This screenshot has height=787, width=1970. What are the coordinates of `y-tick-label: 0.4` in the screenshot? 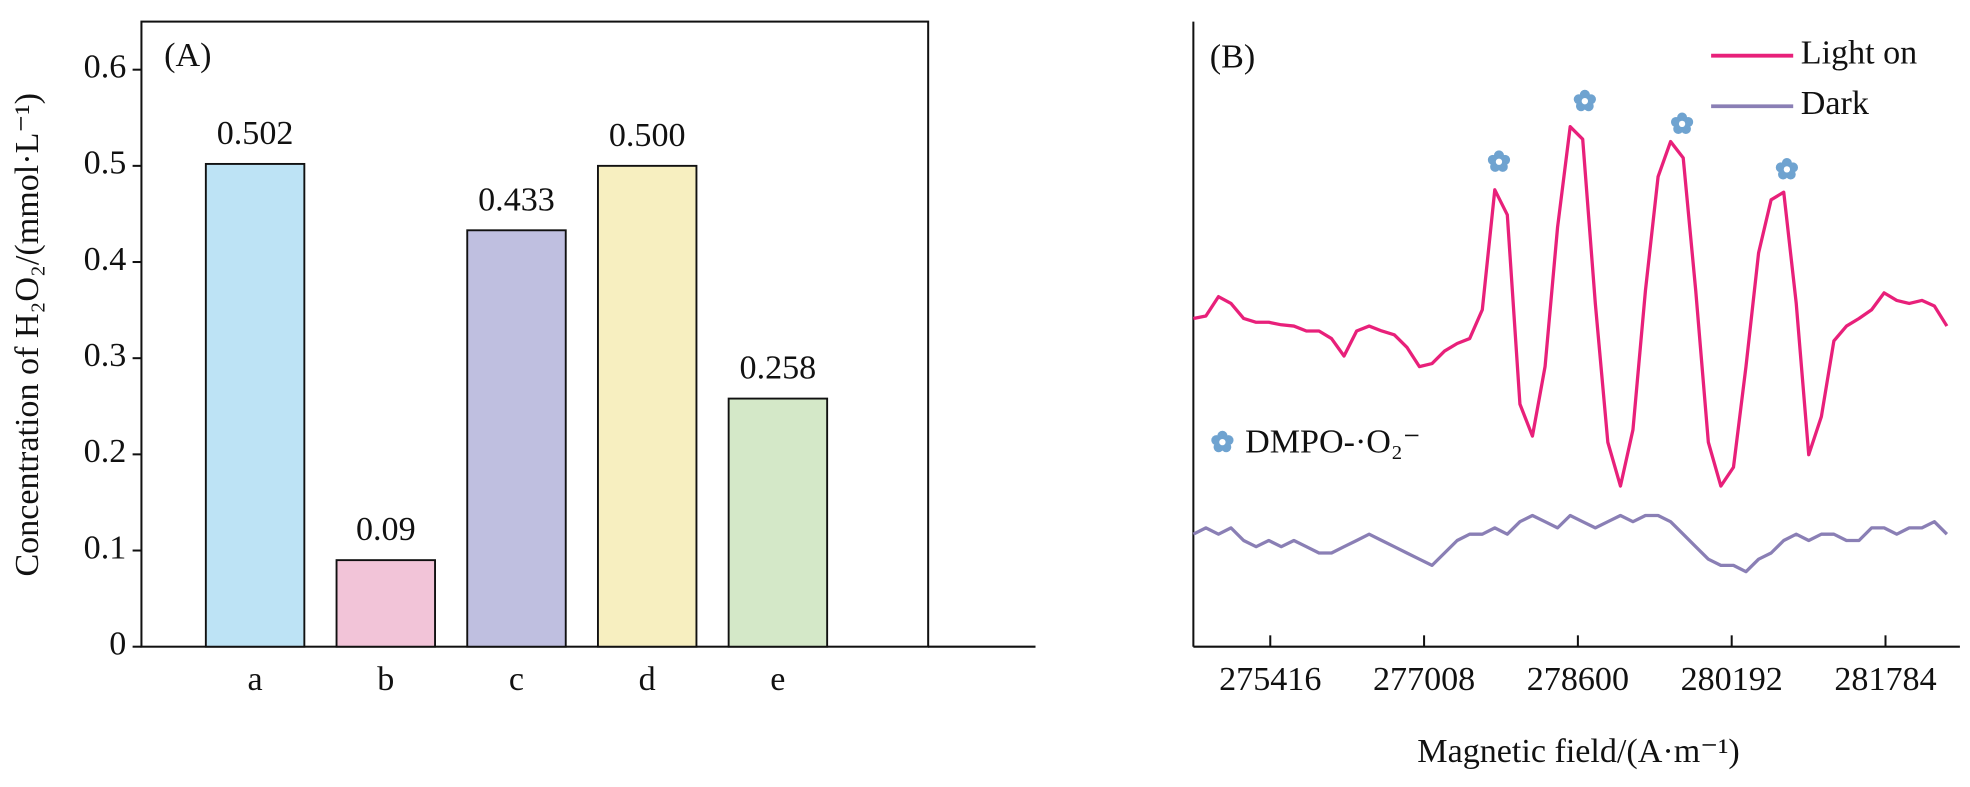 It's located at (105, 259).